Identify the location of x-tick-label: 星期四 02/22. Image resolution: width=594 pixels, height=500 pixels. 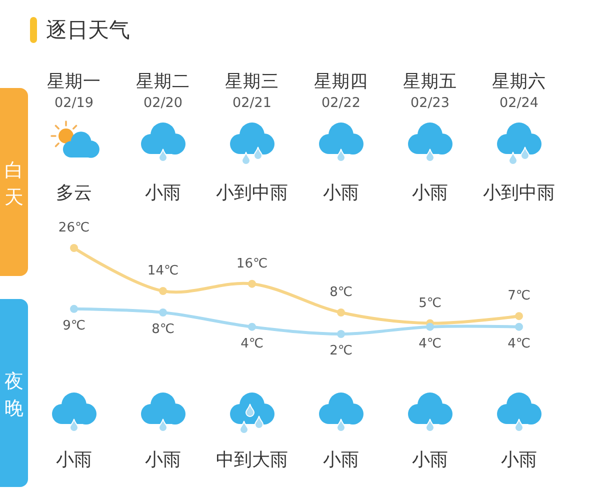
(341, 91).